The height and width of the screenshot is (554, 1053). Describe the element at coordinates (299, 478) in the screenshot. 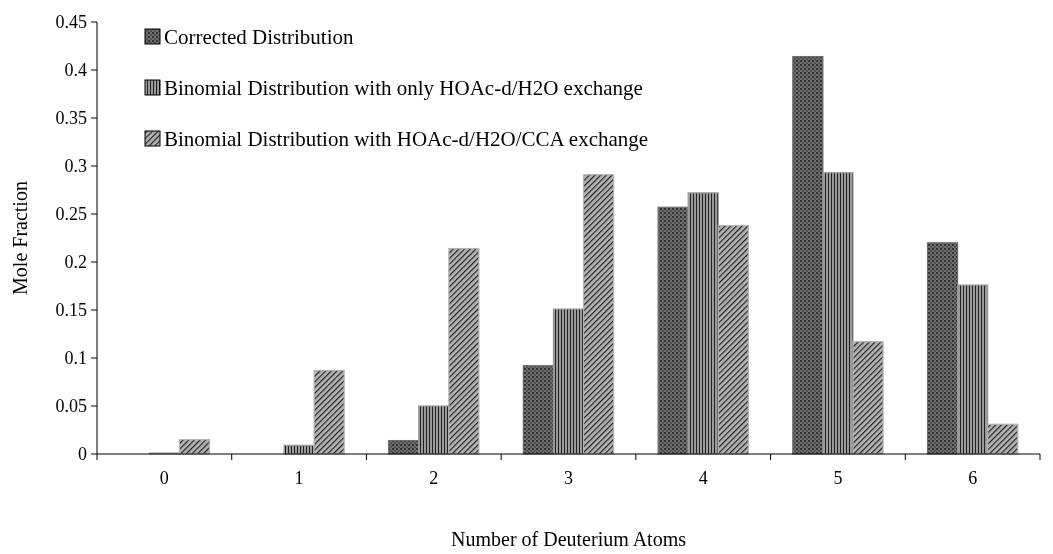

I see `x-tick-label: 1` at that location.